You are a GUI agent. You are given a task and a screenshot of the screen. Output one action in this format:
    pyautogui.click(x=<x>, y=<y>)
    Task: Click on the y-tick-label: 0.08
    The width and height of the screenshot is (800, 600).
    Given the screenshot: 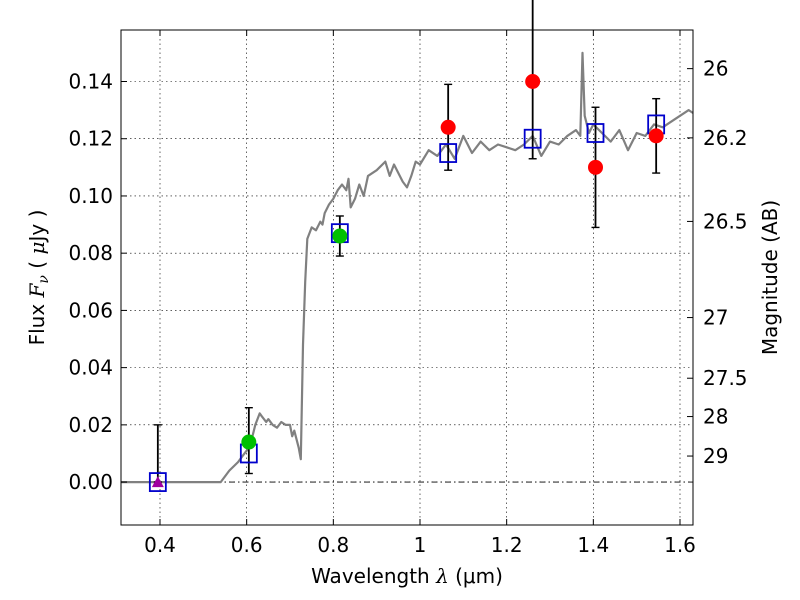 What is the action you would take?
    pyautogui.click(x=90, y=253)
    